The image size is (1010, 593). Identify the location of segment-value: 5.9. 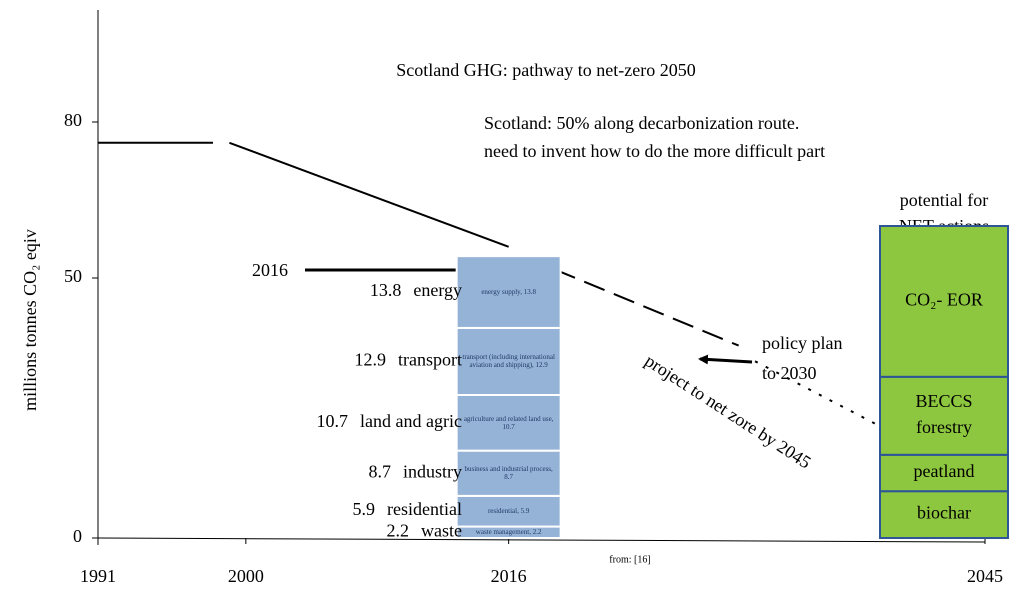
(364, 509).